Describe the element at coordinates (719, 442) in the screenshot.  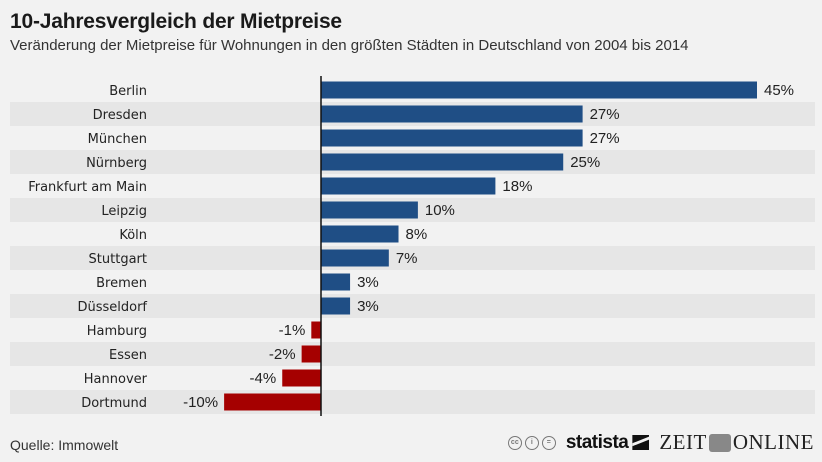
I see `zeit-crest-icon` at that location.